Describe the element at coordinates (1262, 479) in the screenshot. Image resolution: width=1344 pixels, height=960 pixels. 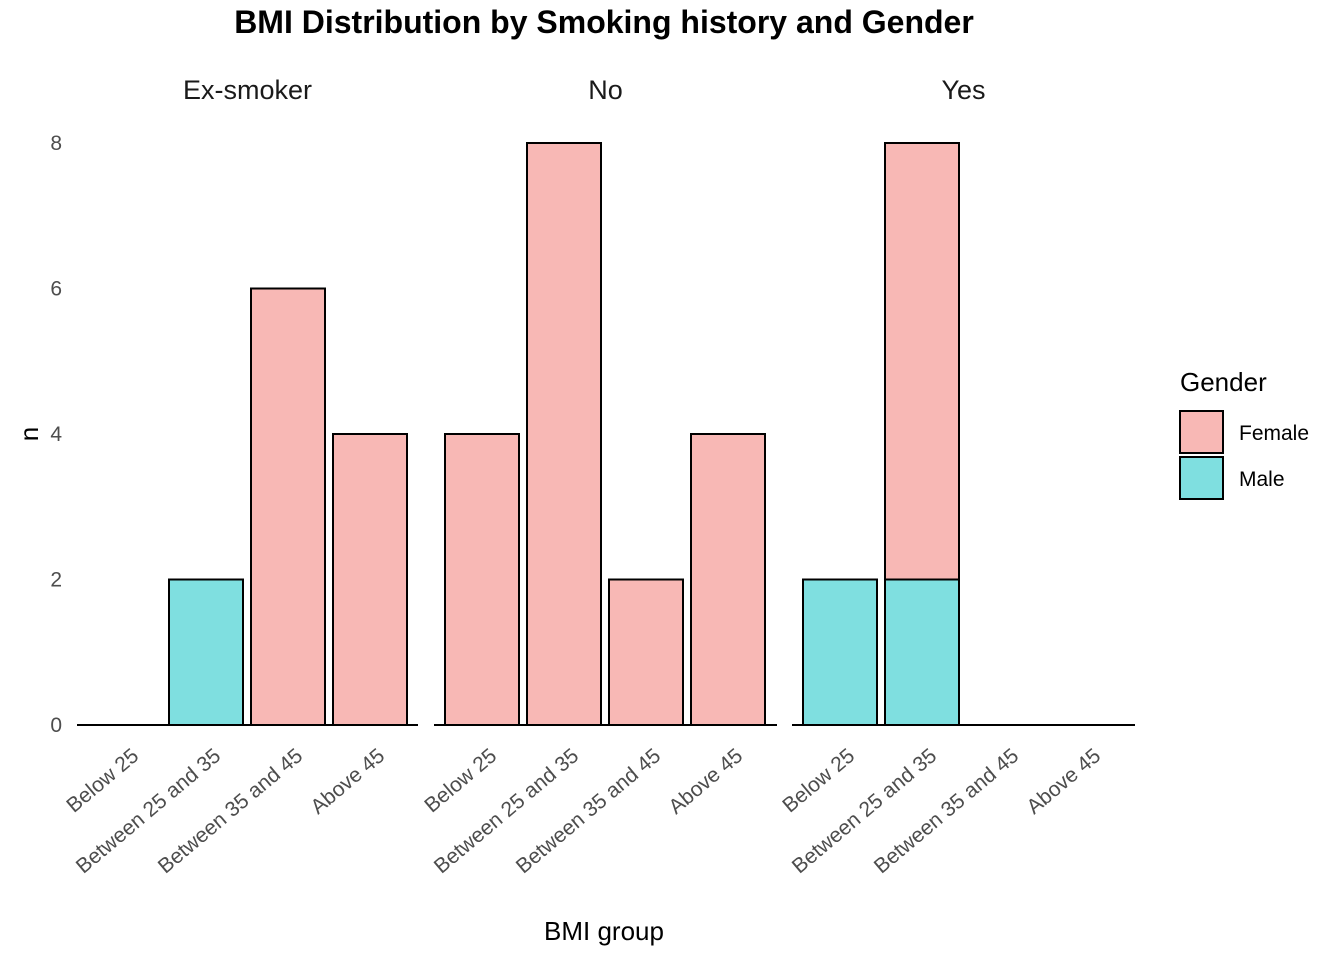
I see `legend-label: Male` at that location.